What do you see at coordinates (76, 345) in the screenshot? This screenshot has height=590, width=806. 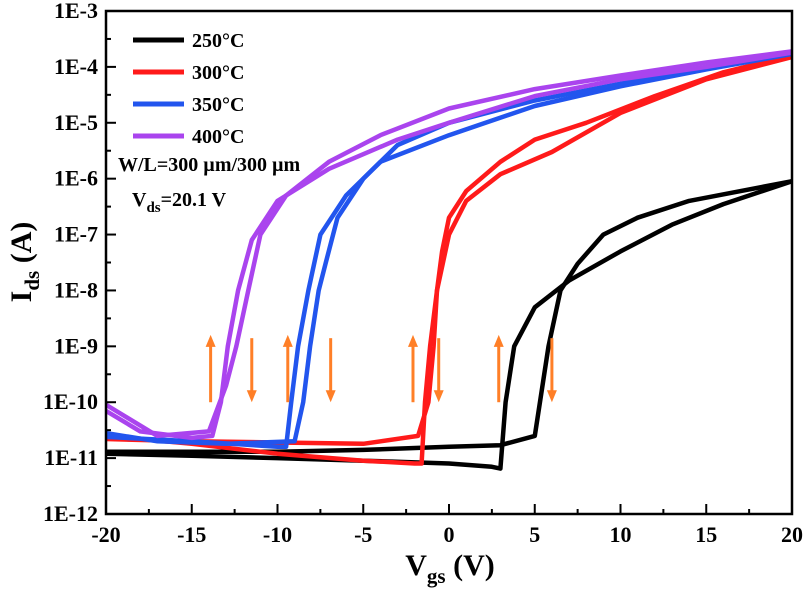 I see `y-tick-label: 1E-9` at bounding box center [76, 345].